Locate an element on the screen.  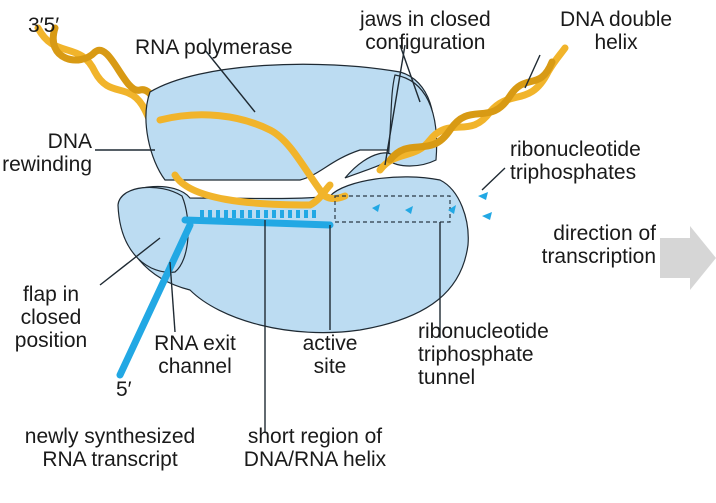
dna-template-strand is located at coordinates (252, 156).